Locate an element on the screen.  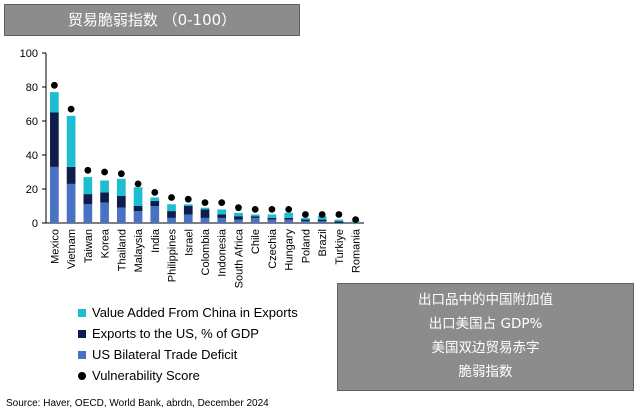
annotation-box: 出口品中的中国附加值 出口美国占 GDP% 美国双边贸易赤字 脆弱指数 is located at coordinates (485, 337).